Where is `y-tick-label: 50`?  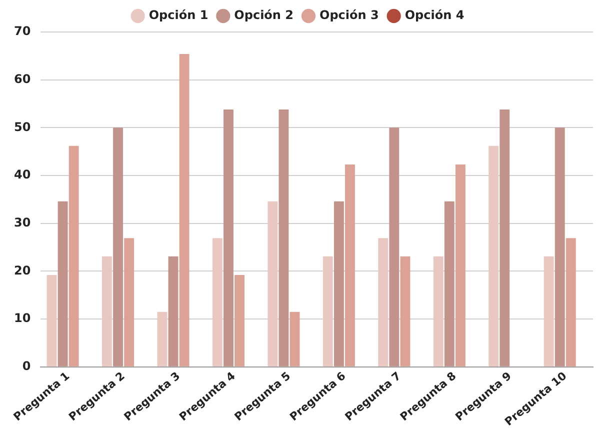 y-tick-label: 50 is located at coordinates (22, 127).